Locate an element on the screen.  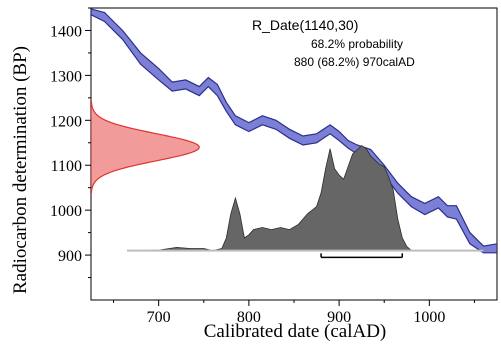
y-tick-label: 1200 is located at coordinates (66, 121).